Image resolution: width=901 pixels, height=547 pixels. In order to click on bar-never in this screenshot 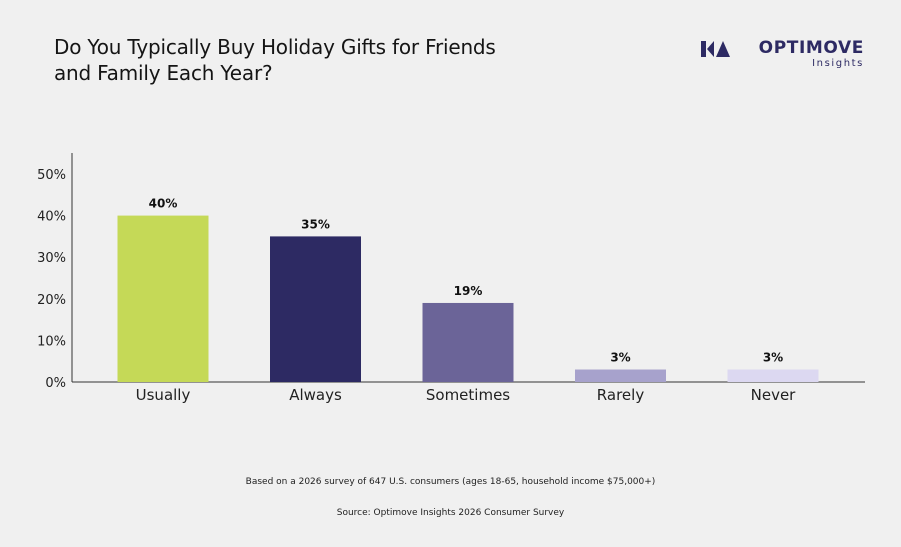, I will do `click(773, 375)`.